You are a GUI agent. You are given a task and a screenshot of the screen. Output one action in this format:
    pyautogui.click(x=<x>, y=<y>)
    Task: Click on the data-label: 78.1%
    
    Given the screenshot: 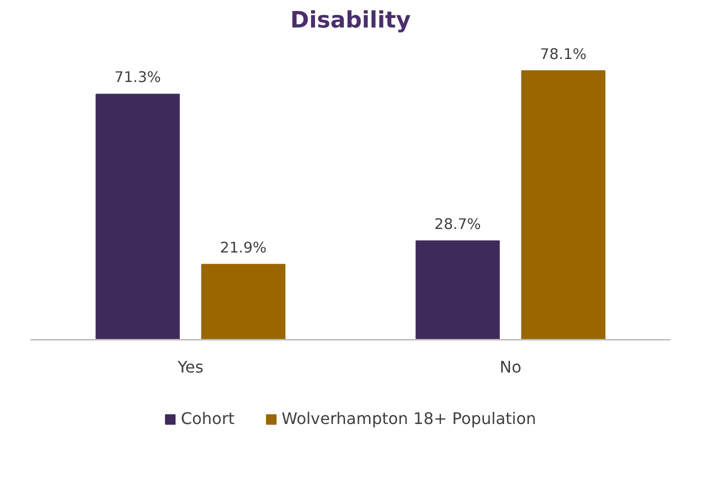 What is the action you would take?
    pyautogui.click(x=563, y=54)
    